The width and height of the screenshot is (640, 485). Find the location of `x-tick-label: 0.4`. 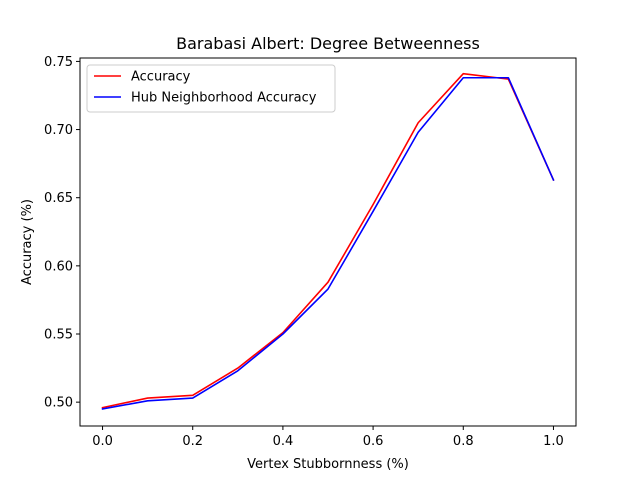

x-tick-label: 0.4 is located at coordinates (283, 441).